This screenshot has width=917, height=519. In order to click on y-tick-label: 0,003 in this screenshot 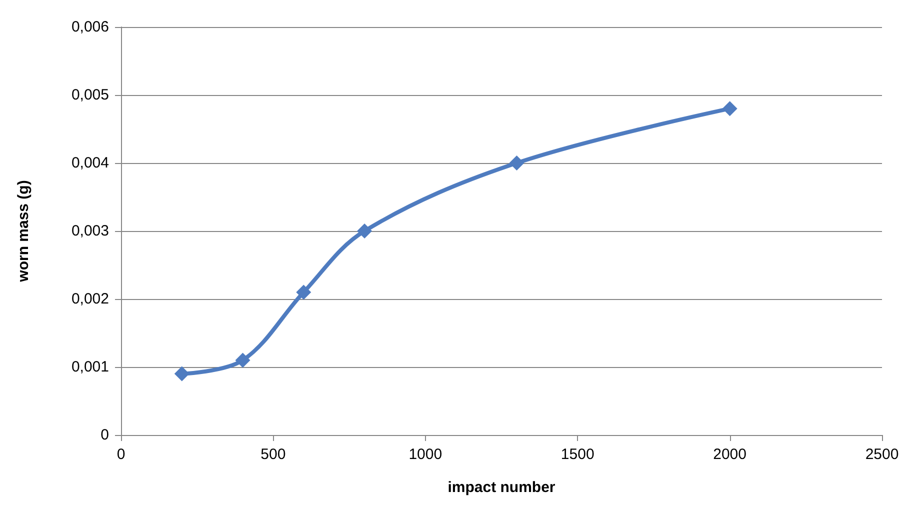, I will do `click(90, 231)`.